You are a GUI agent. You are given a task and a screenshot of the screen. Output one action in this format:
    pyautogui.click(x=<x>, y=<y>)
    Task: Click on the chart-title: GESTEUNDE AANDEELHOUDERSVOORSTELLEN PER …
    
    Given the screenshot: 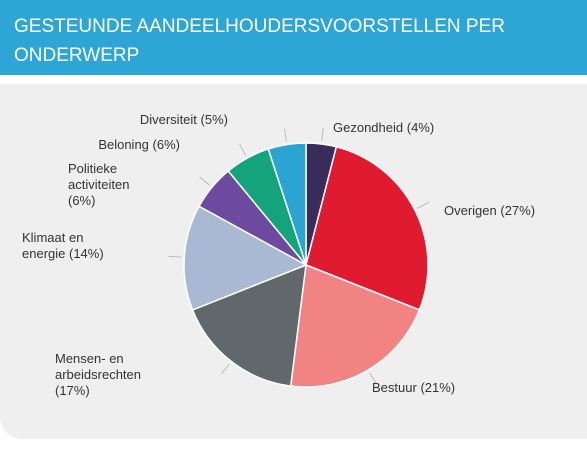 What is the action you would take?
    pyautogui.click(x=259, y=41)
    